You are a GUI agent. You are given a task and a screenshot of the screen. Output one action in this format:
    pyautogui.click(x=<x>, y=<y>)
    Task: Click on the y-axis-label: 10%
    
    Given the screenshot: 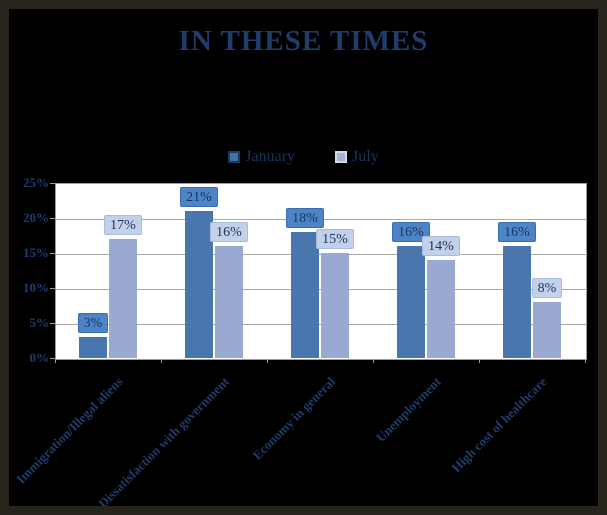 What is the action you would take?
    pyautogui.click(x=36, y=287)
    